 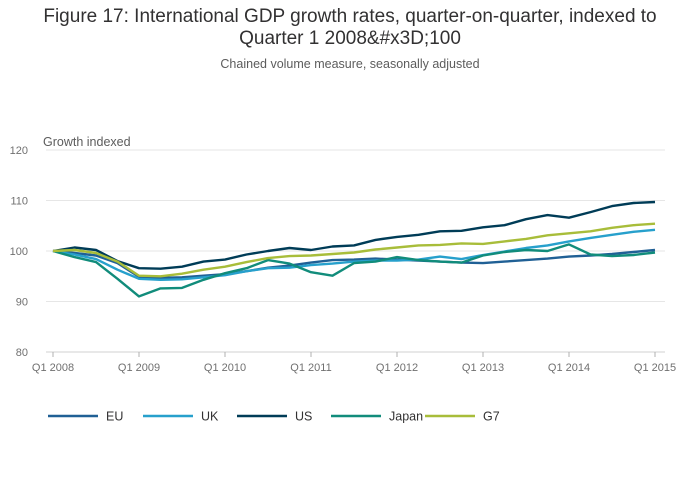 I want to click on legend-item-us: US, so click(x=274, y=417).